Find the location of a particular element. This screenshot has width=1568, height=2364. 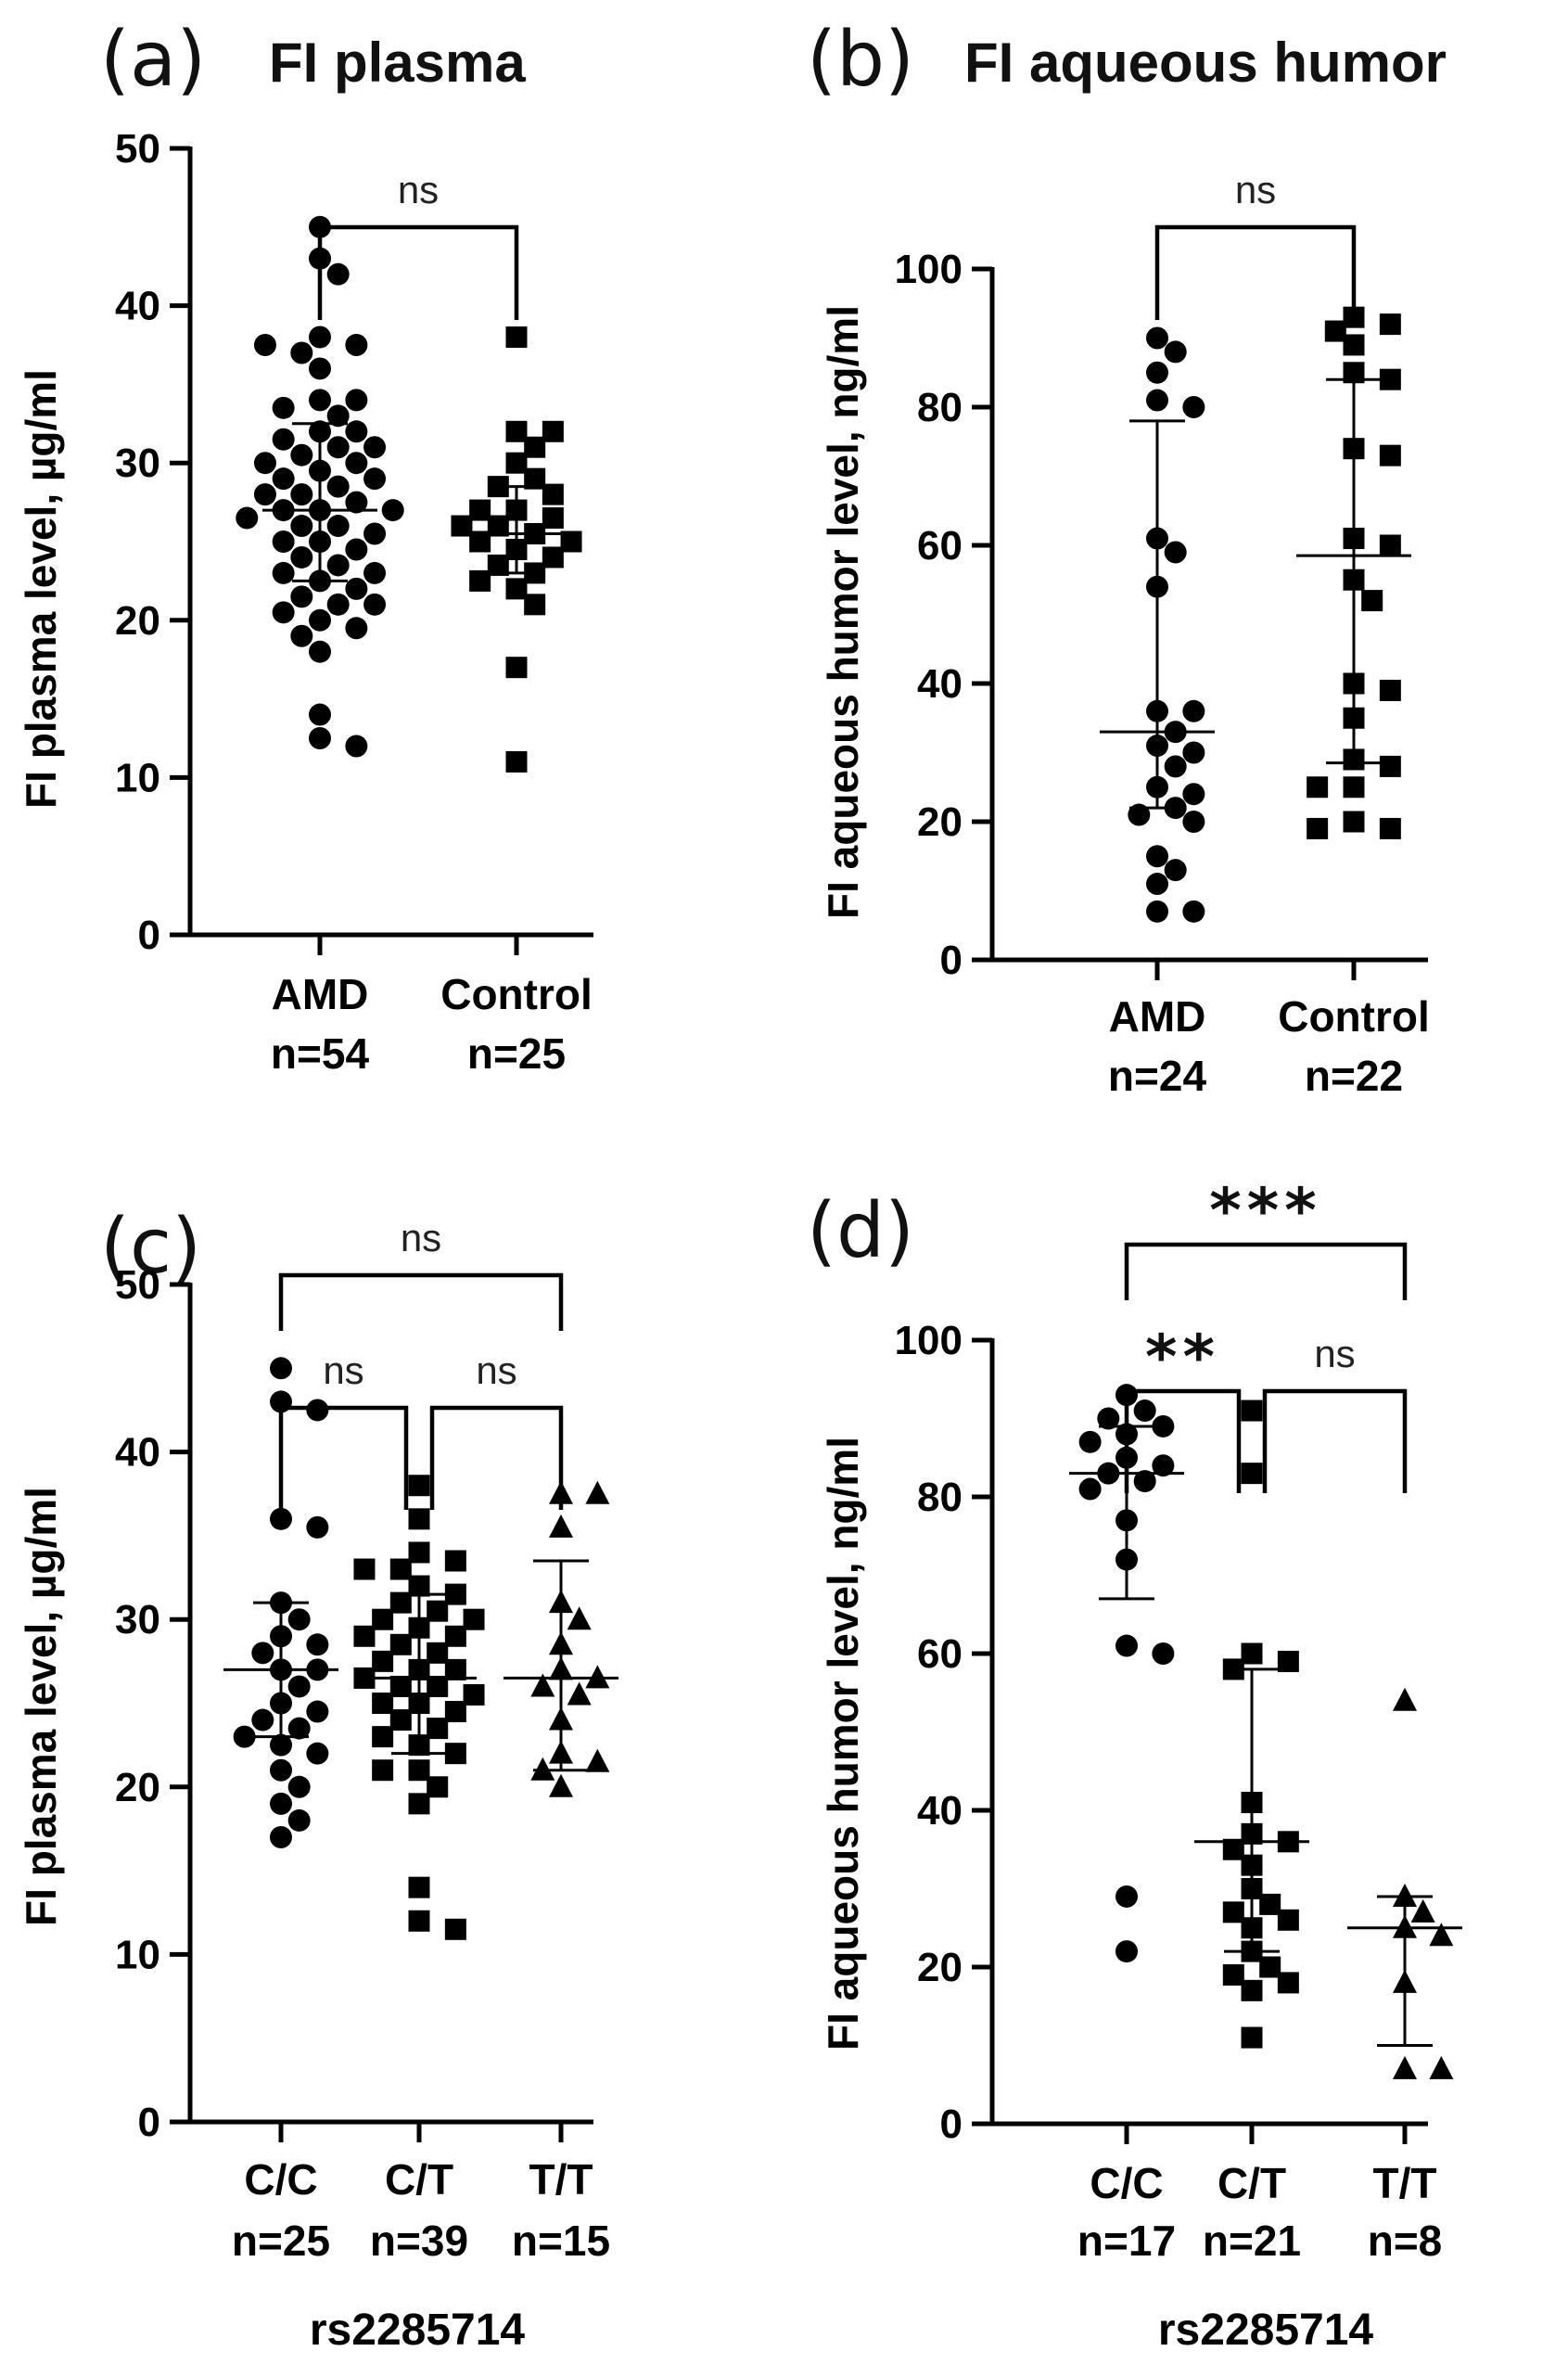

panel-c-letter: (c) is located at coordinates (150, 1247).